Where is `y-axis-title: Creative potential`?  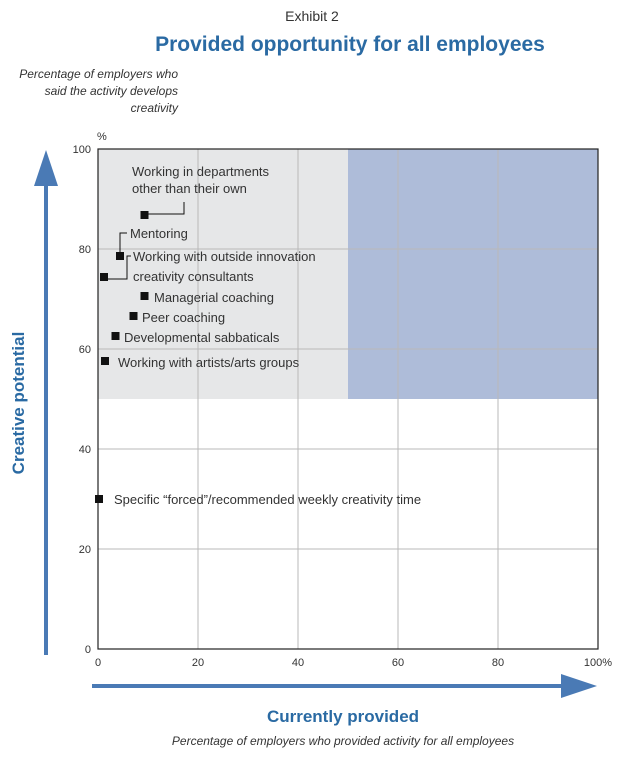 y-axis-title: Creative potential is located at coordinates (18, 403).